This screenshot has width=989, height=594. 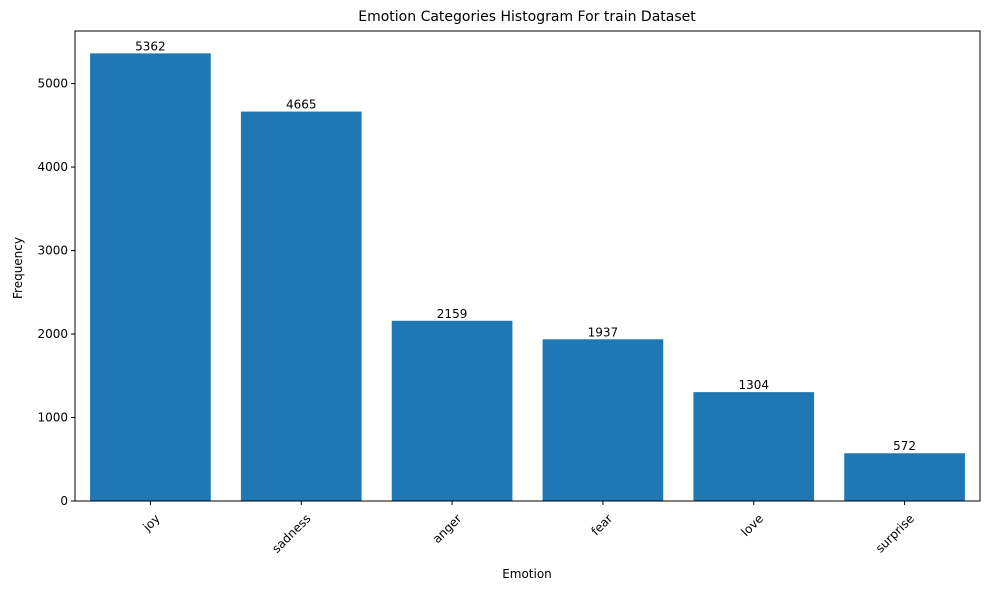 I want to click on data-label-fear: 1937, so click(x=603, y=332).